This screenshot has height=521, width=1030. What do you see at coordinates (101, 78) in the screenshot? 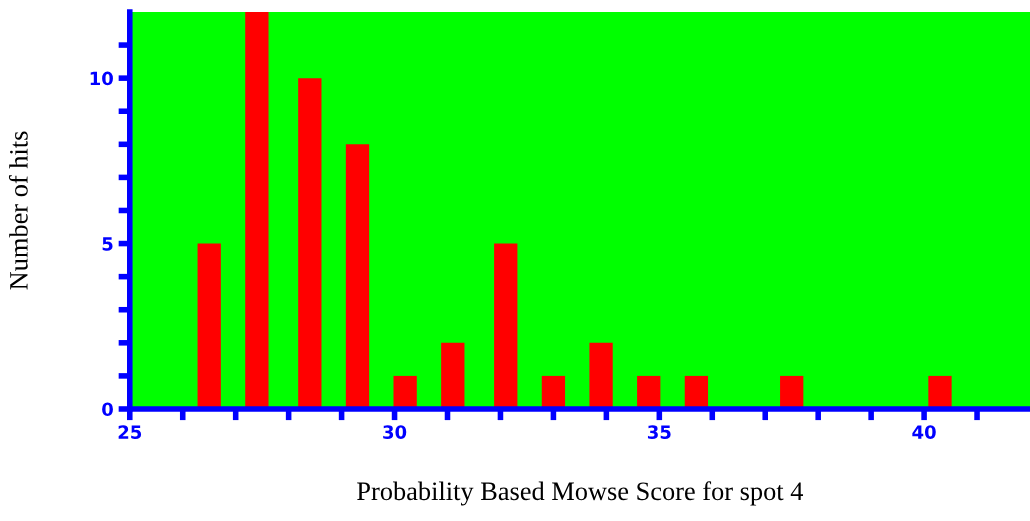
I see `y-tick-label: 10` at bounding box center [101, 78].